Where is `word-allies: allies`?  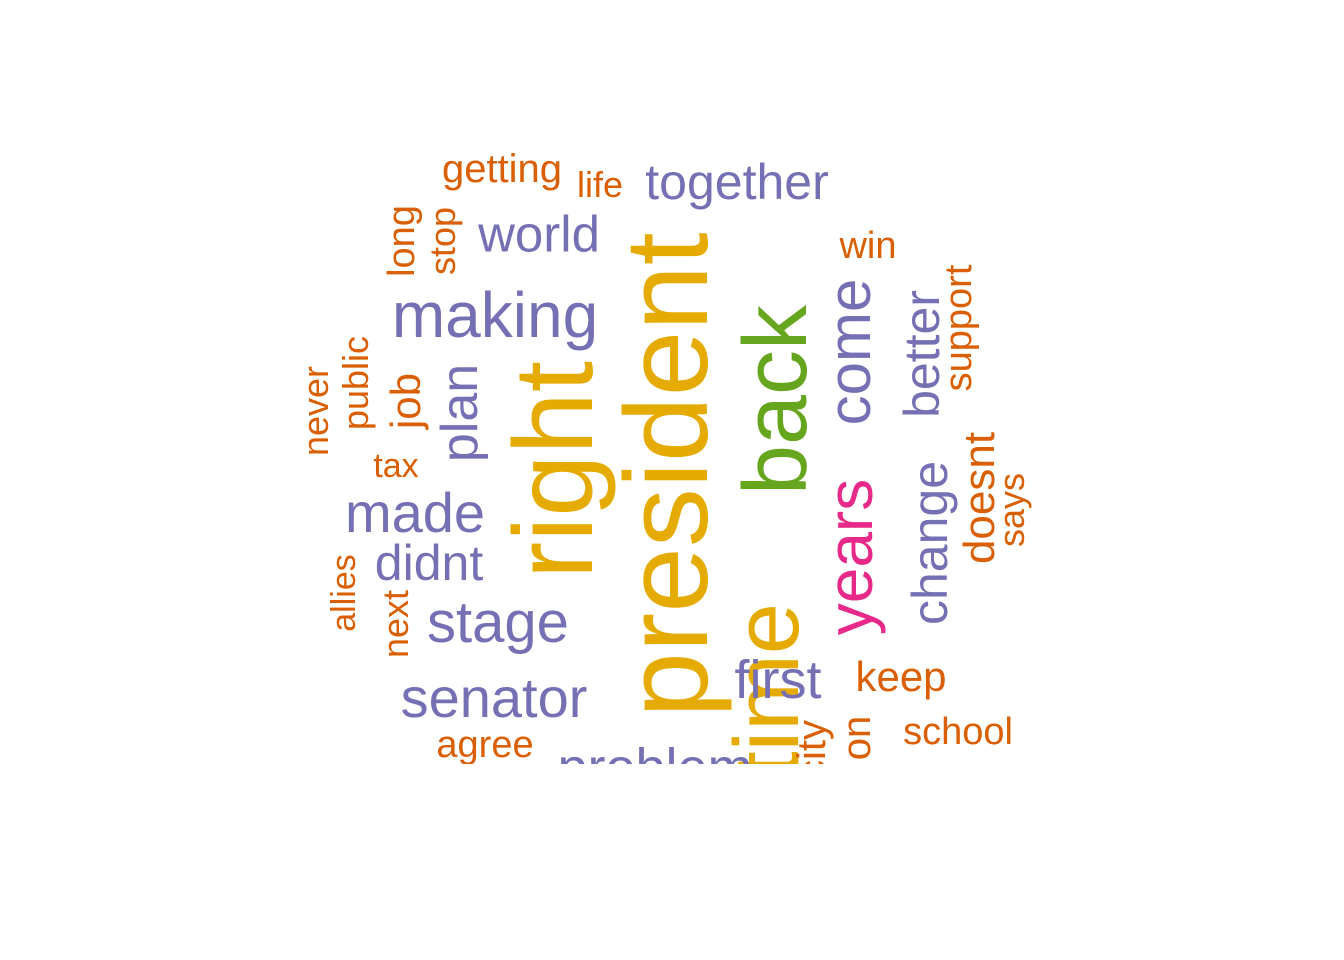
word-allies: allies is located at coordinates (344, 593).